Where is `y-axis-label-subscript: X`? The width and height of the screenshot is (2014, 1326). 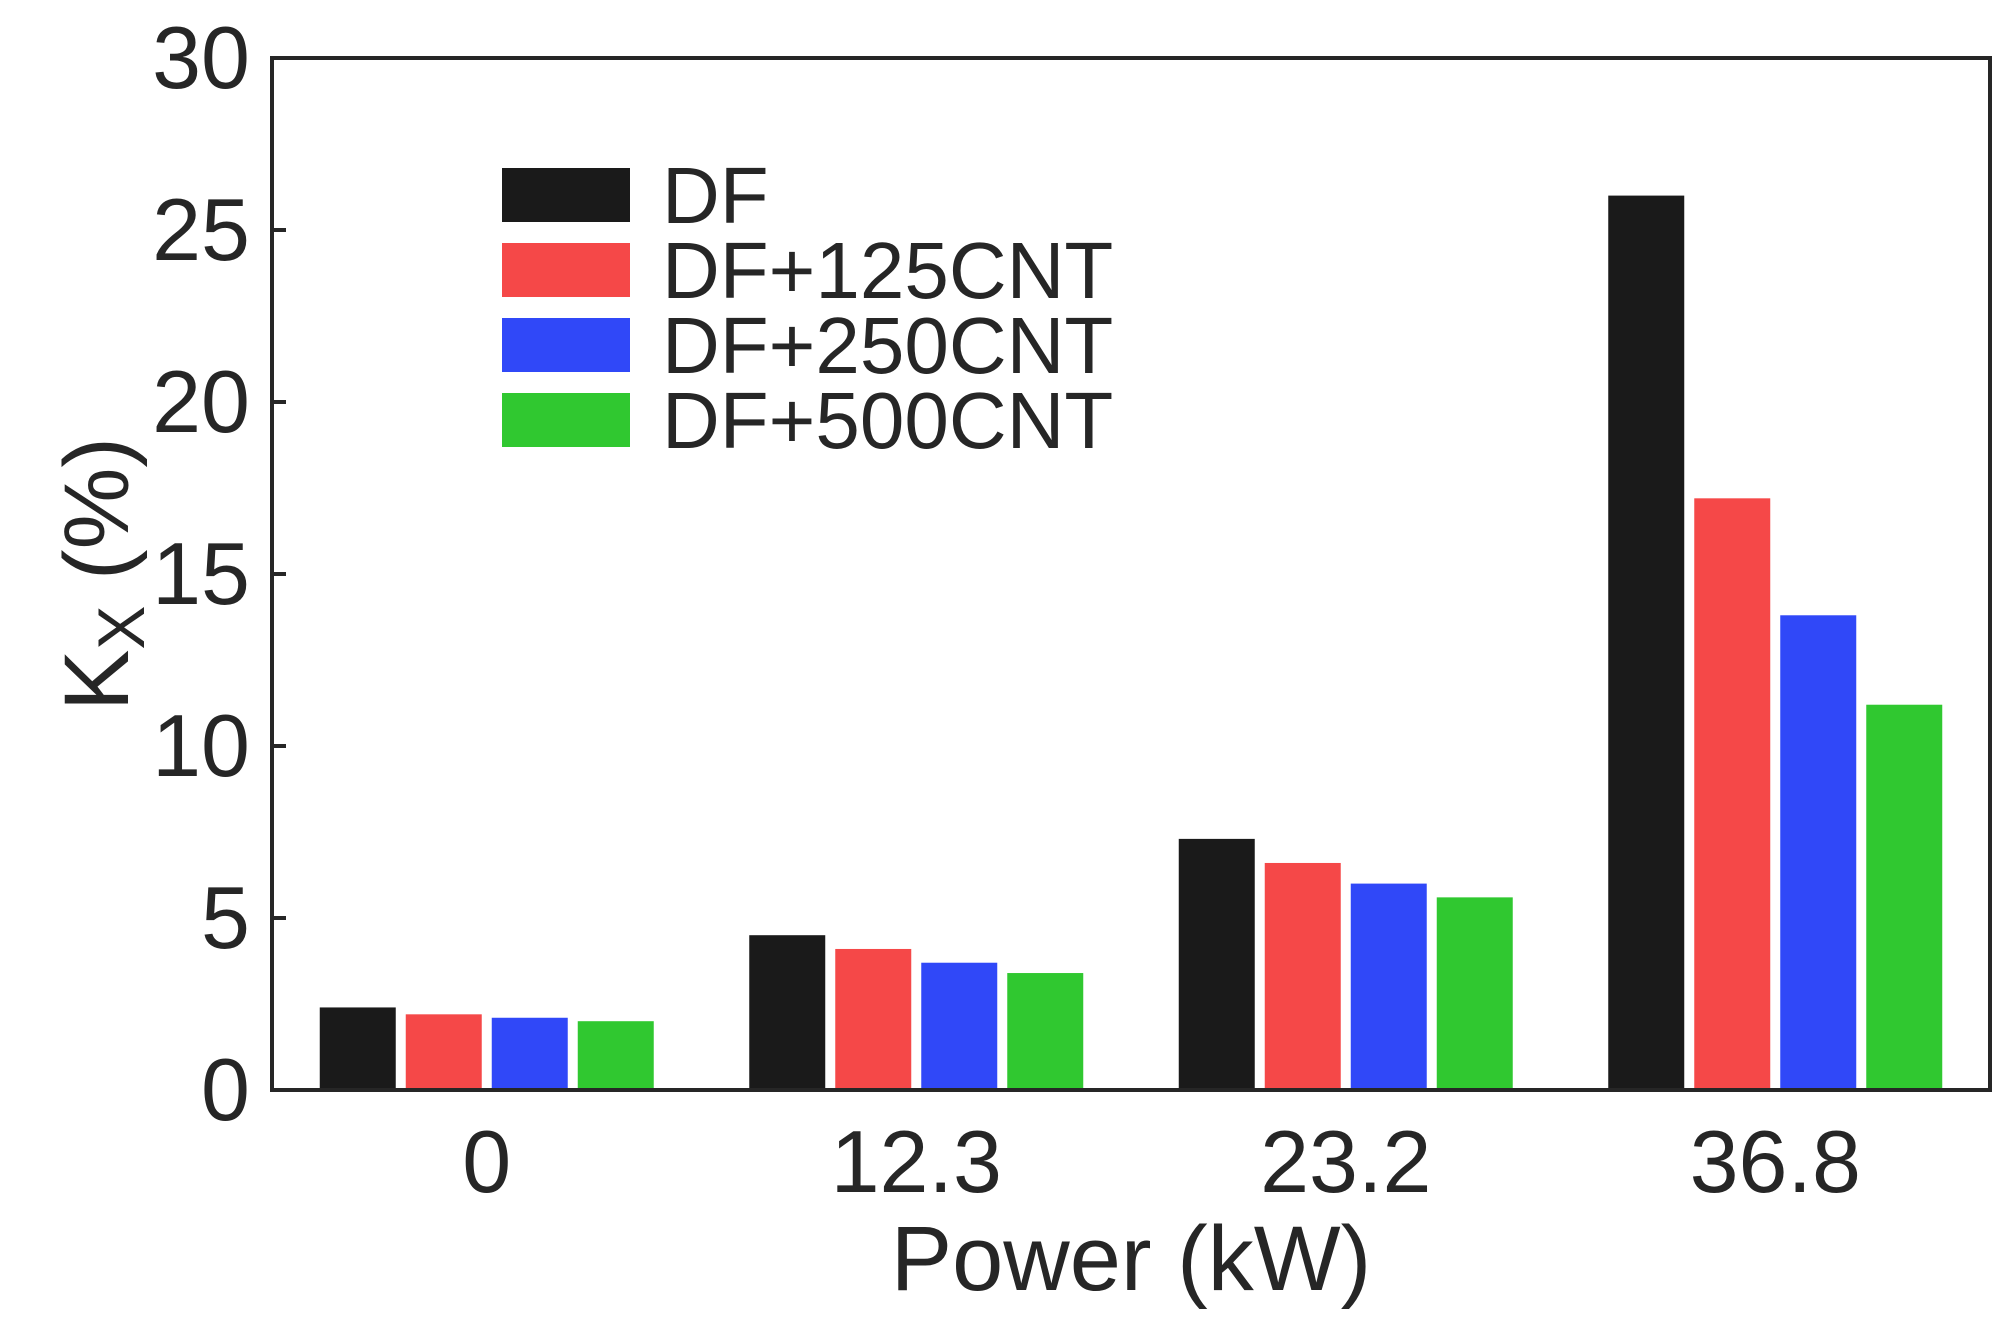
y-axis-label-subscript: X is located at coordinates (121, 628).